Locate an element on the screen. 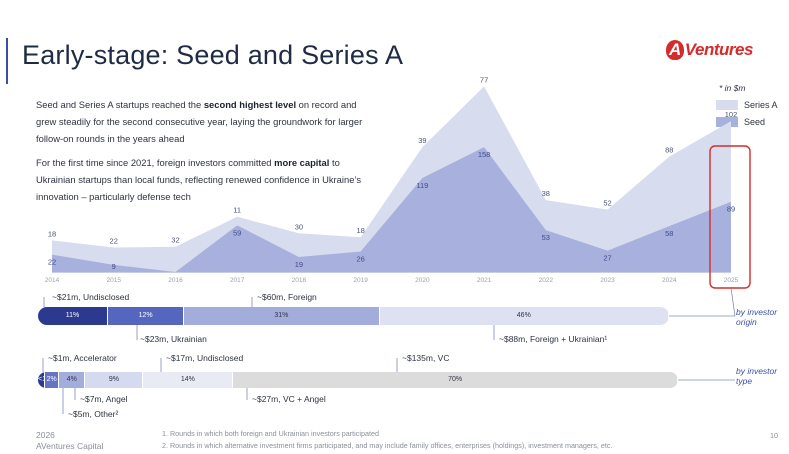 This screenshot has height=454, width=789. x-tick-label-2021: 2021 is located at coordinates (484, 280).